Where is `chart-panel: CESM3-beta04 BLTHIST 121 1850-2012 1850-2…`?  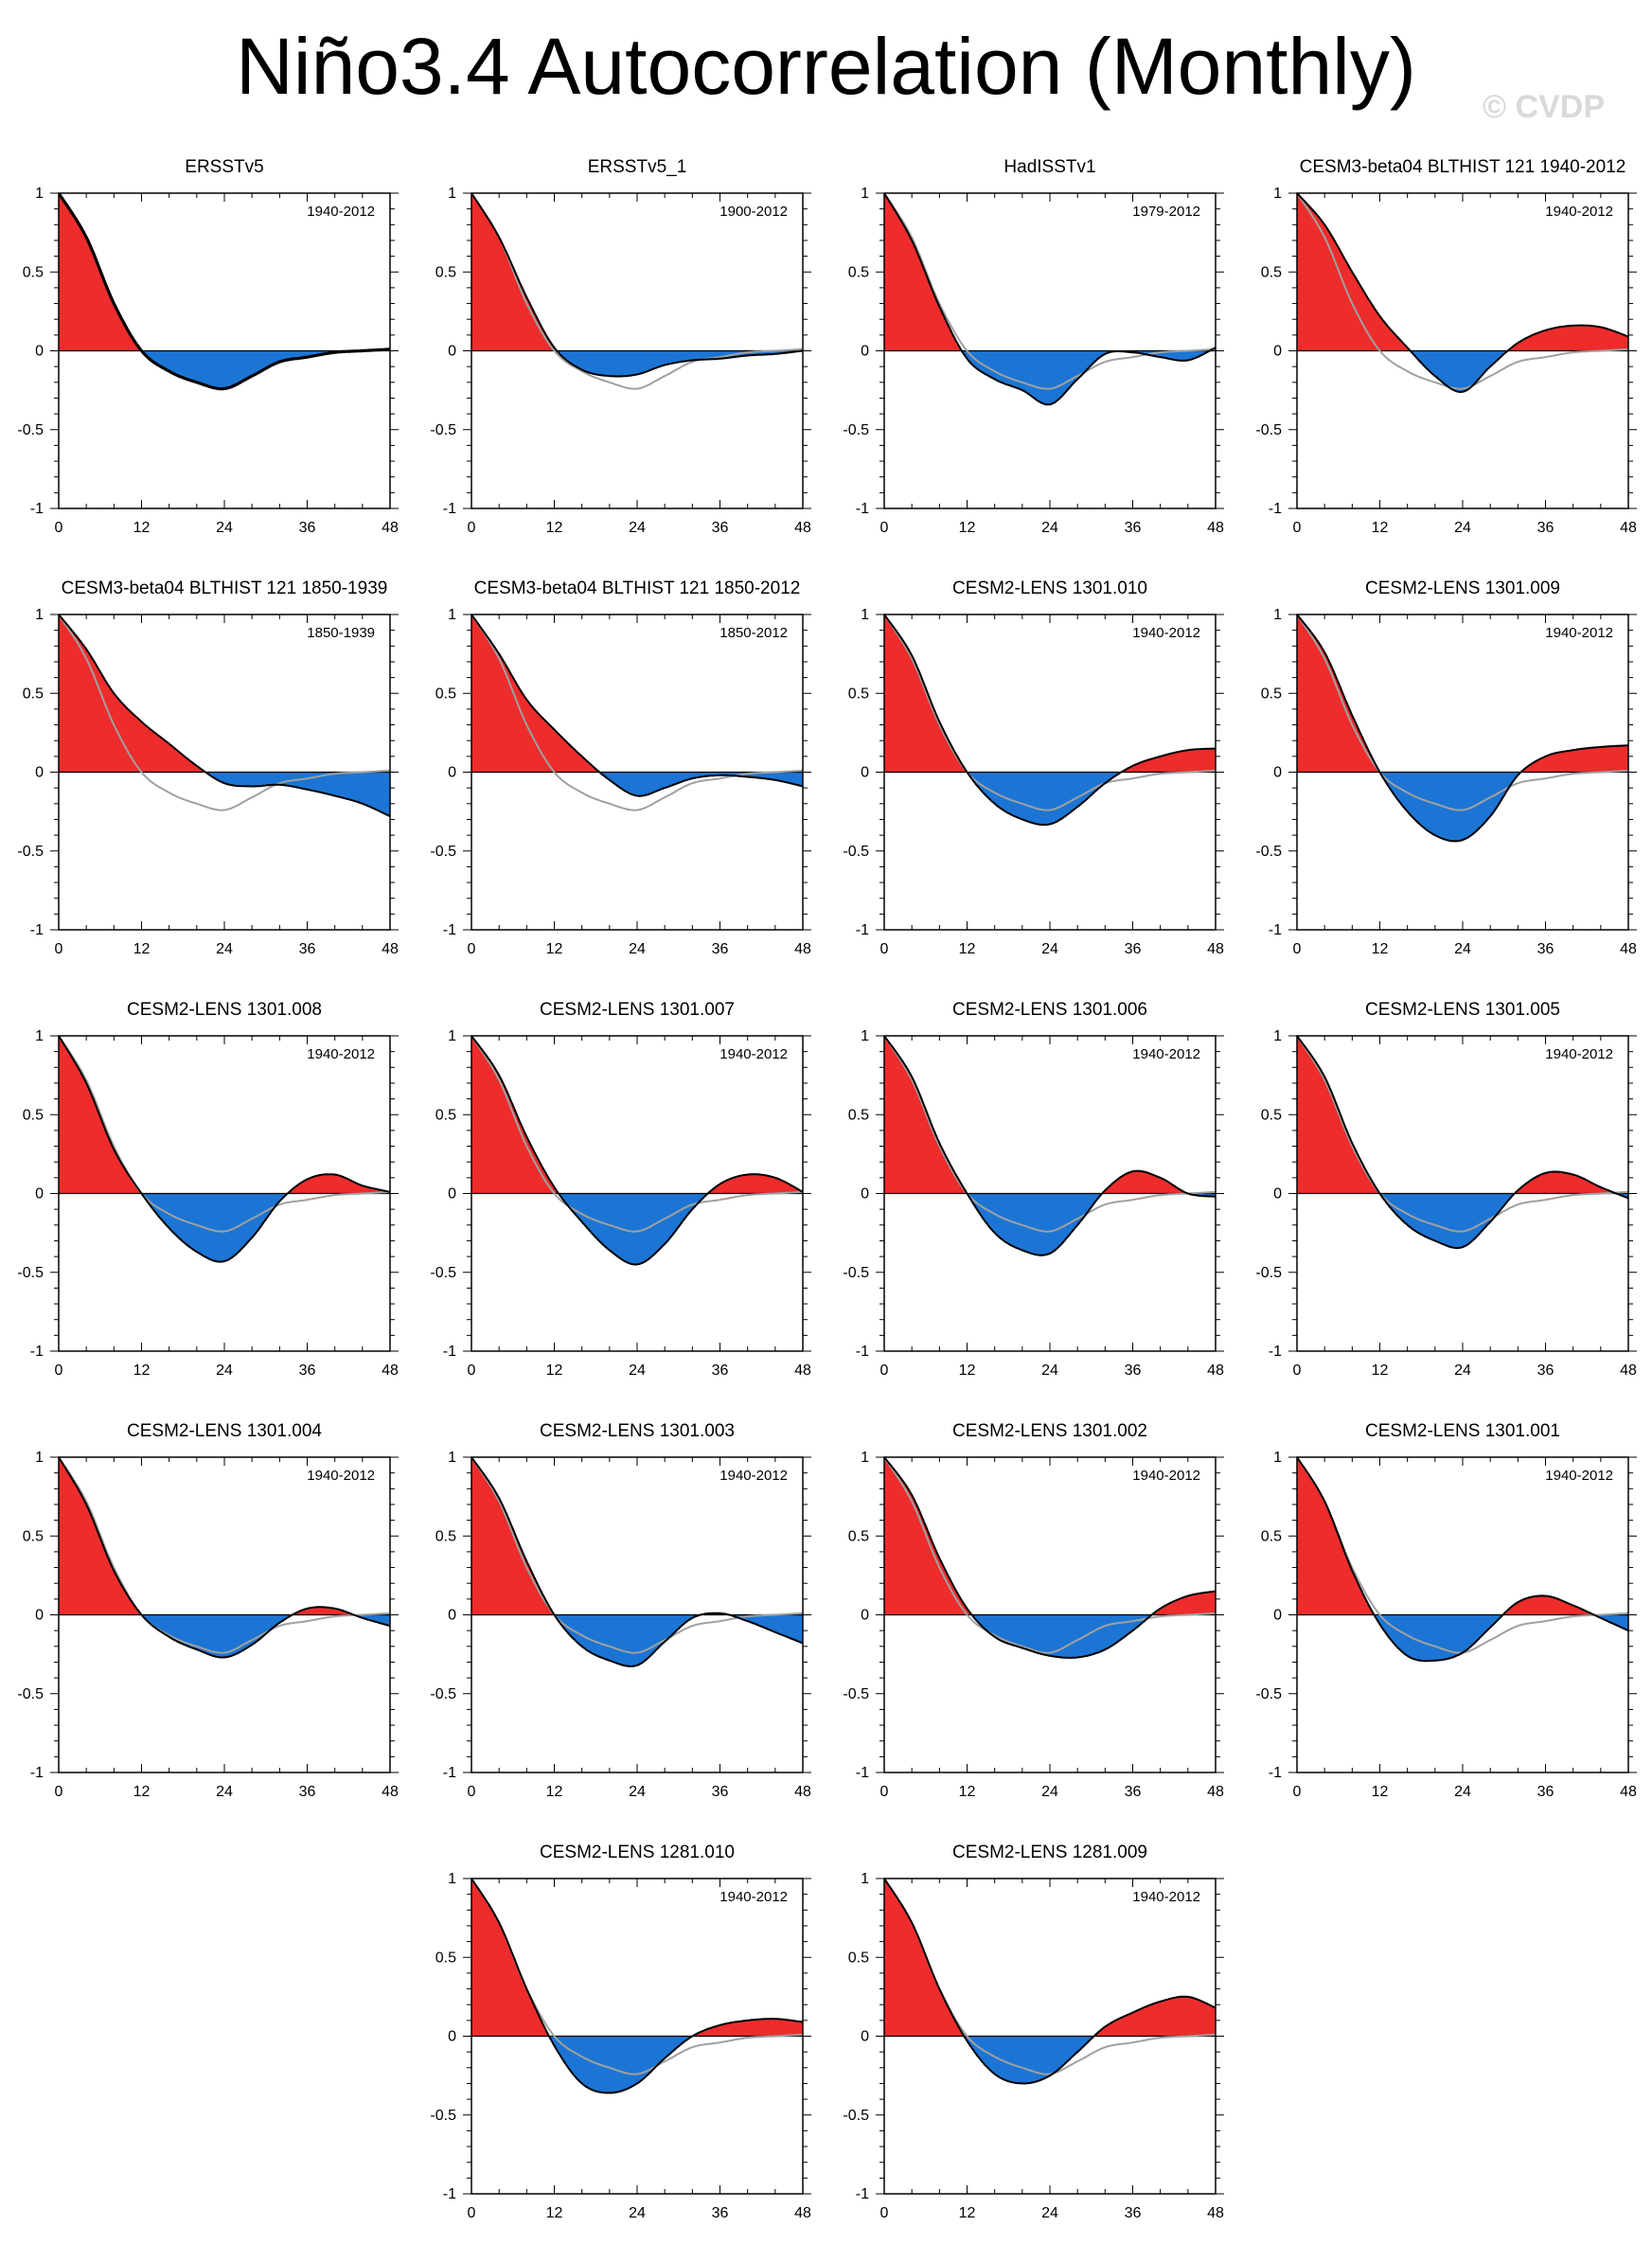 chart-panel: CESM3-beta04 BLTHIST 121 1850-2012 1850-2… is located at coordinates (620, 768).